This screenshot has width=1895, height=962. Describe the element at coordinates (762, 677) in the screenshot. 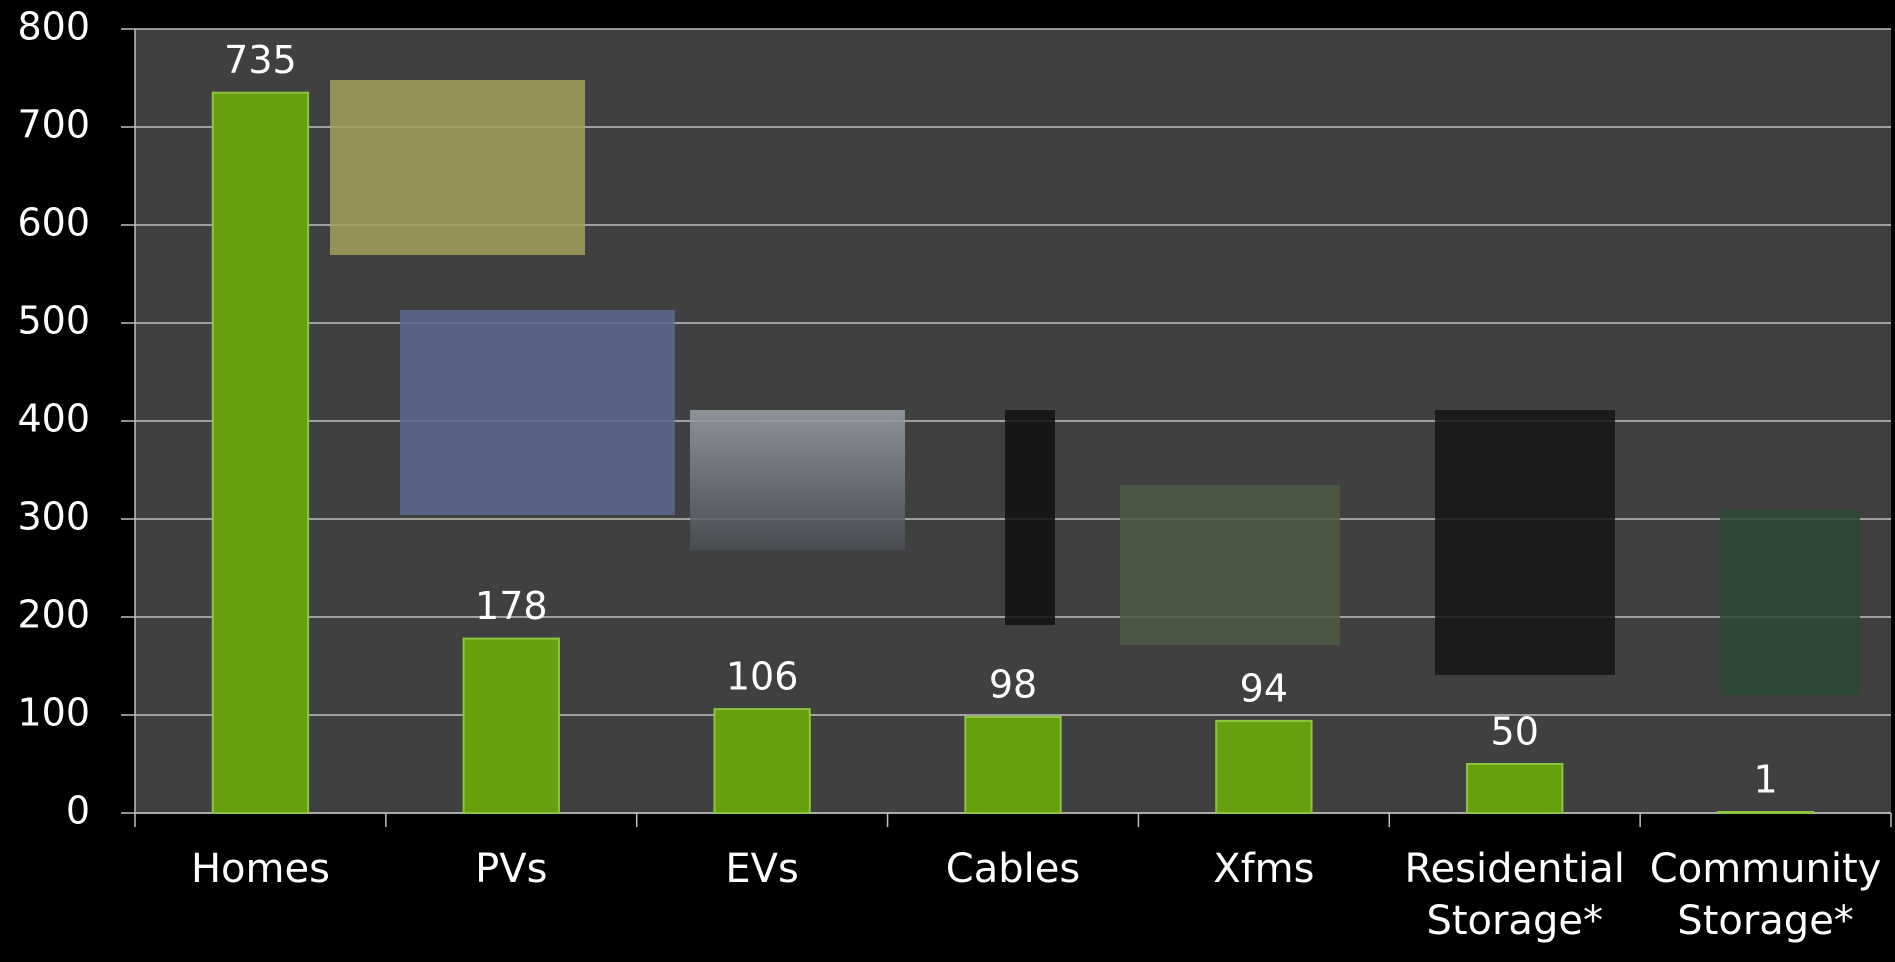

I see `value-label: 106` at that location.